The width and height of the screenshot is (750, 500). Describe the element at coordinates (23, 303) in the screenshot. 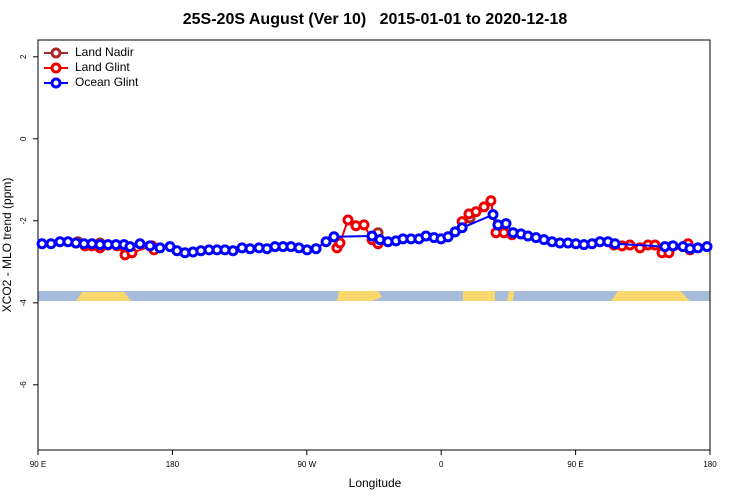

I see `y-tick-label: -4` at that location.